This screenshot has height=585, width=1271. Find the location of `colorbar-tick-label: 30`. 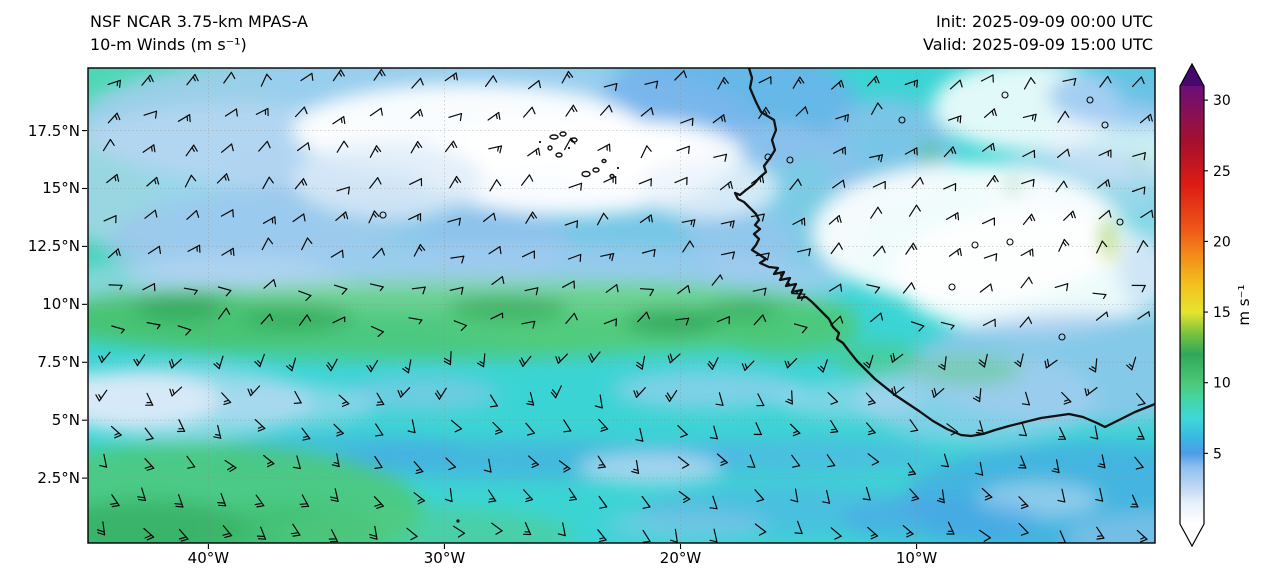

colorbar-tick-label: 30 is located at coordinates (1222, 101).